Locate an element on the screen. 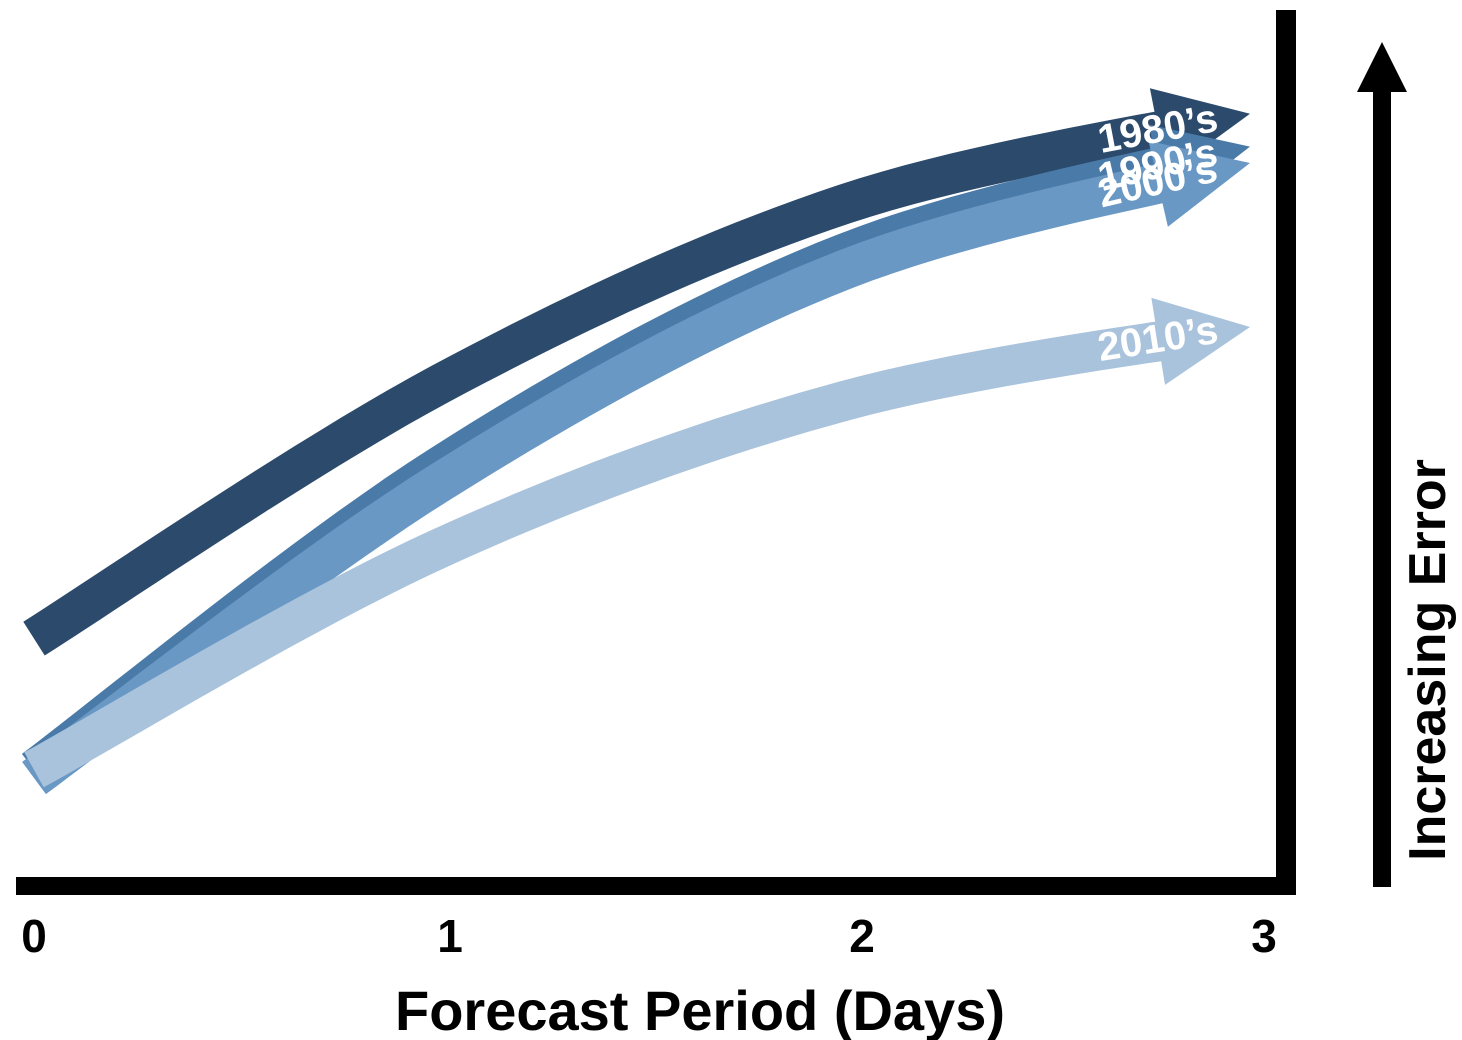  x-tick-label: 2 is located at coordinates (862, 936).